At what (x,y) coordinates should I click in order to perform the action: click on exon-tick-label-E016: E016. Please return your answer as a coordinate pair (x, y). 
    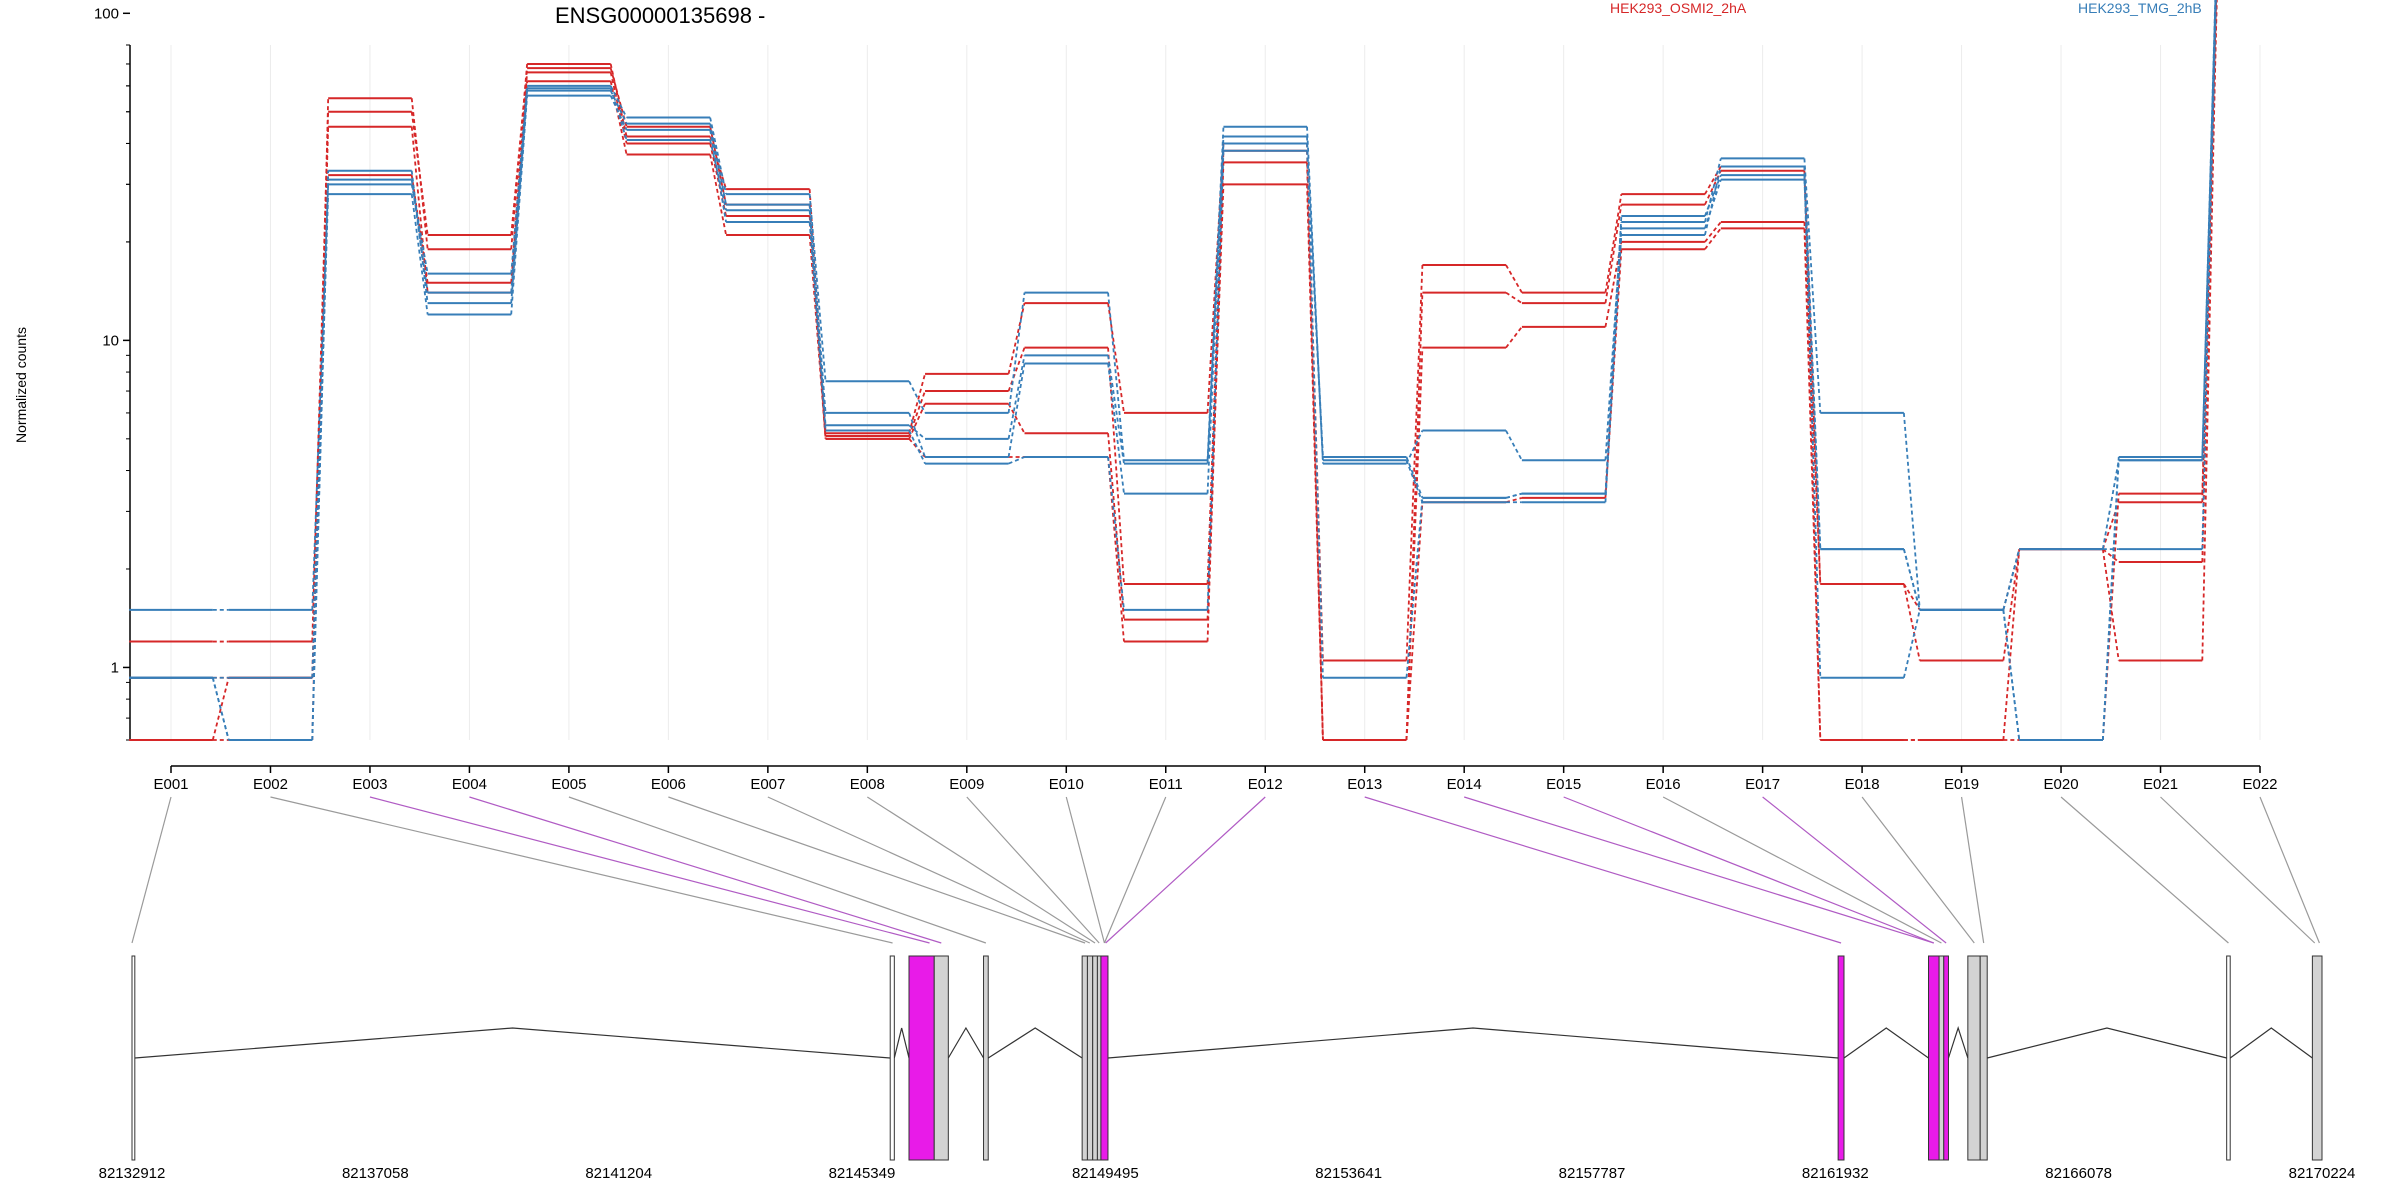
    Looking at the image, I should click on (1663, 784).